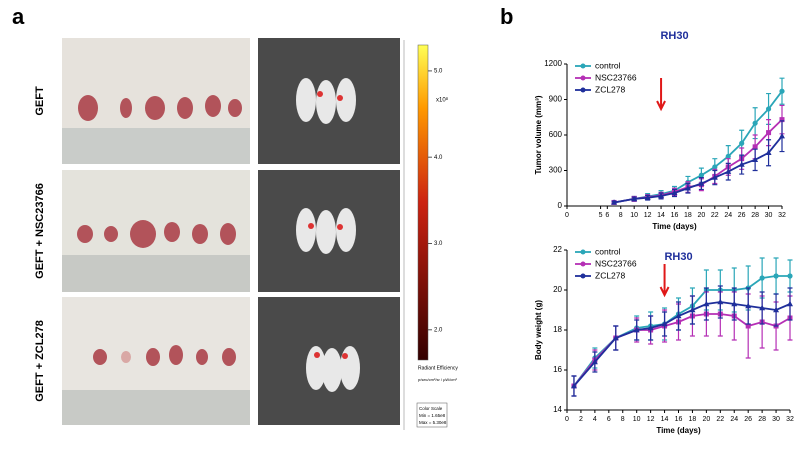  What do you see at coordinates (538, 134) in the screenshot?
I see `y-axis-label: Tumor volume (mm³)` at bounding box center [538, 134].